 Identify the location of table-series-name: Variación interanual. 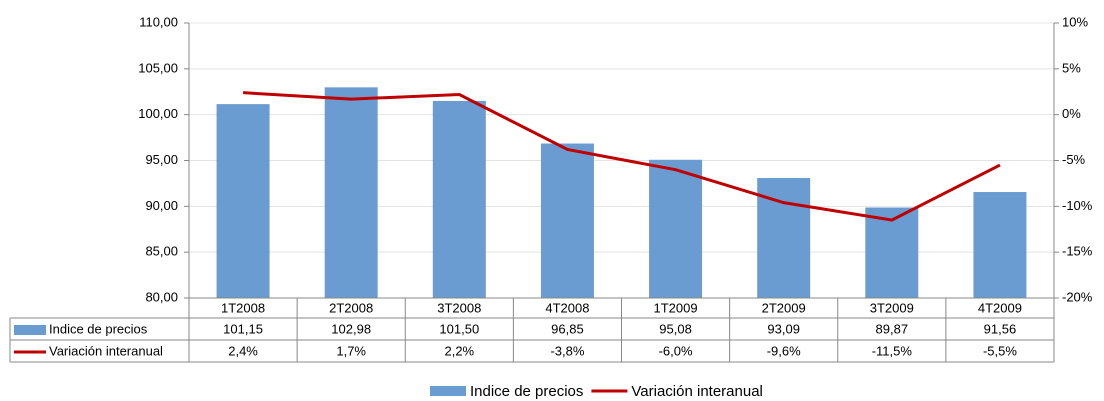
(106, 350).